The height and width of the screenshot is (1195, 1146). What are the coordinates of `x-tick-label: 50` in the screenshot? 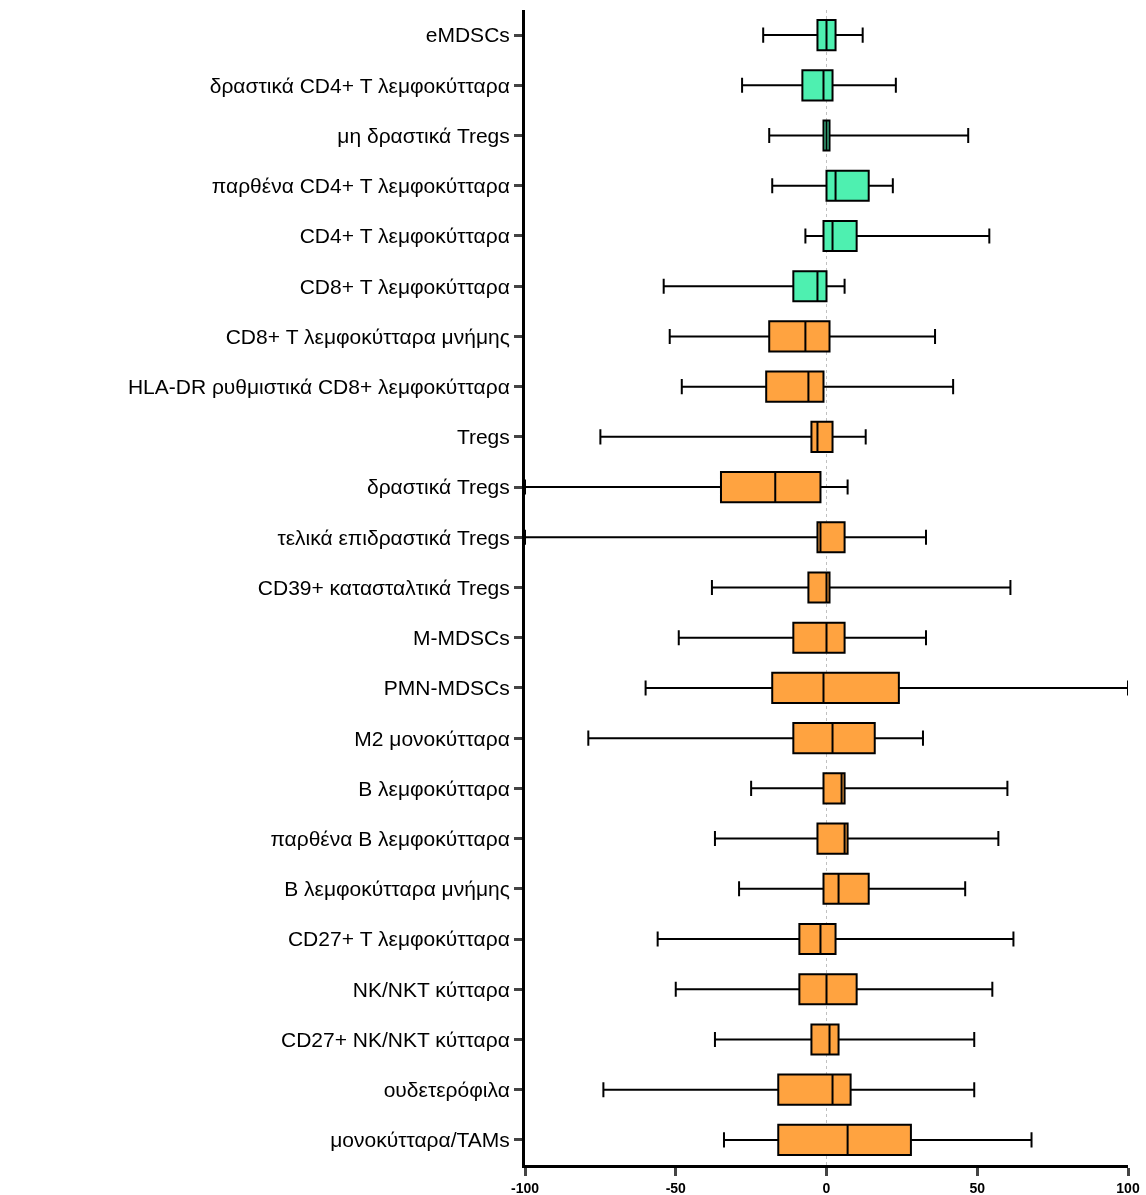 It's located at (977, 1187).